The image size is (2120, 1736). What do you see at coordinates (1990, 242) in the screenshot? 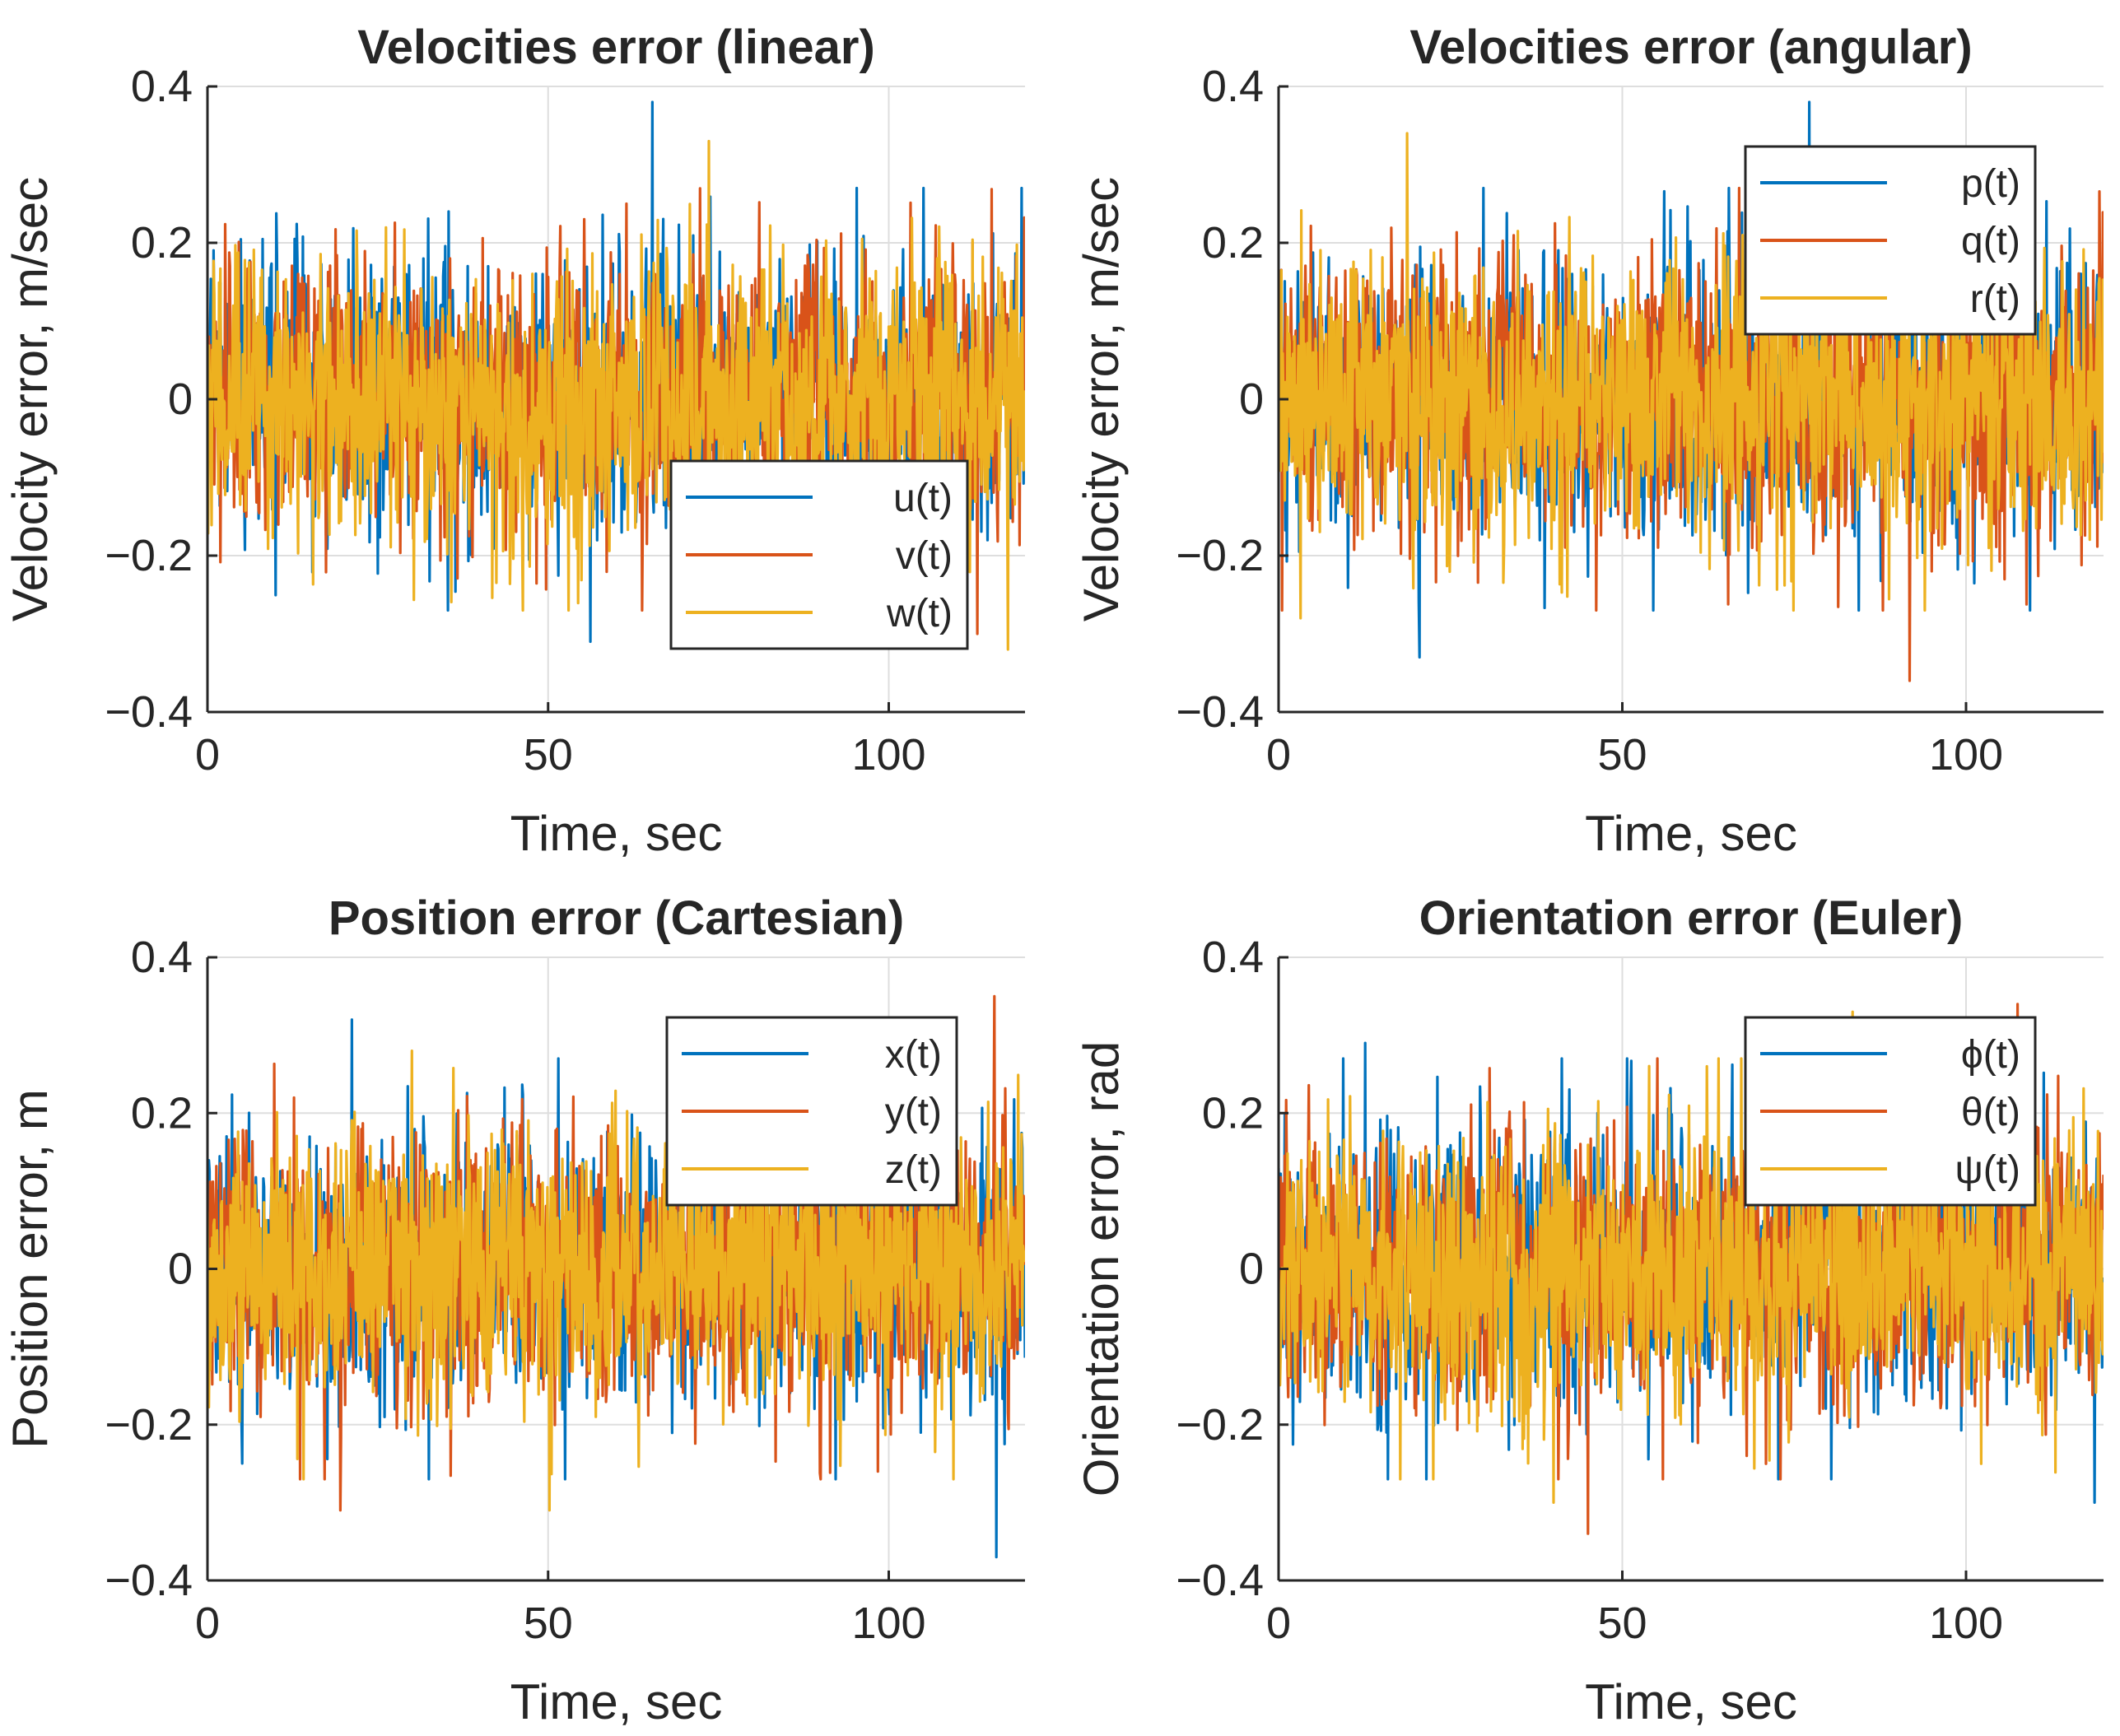
I see `angular-legend-label-2: q(t)` at bounding box center [1990, 242].